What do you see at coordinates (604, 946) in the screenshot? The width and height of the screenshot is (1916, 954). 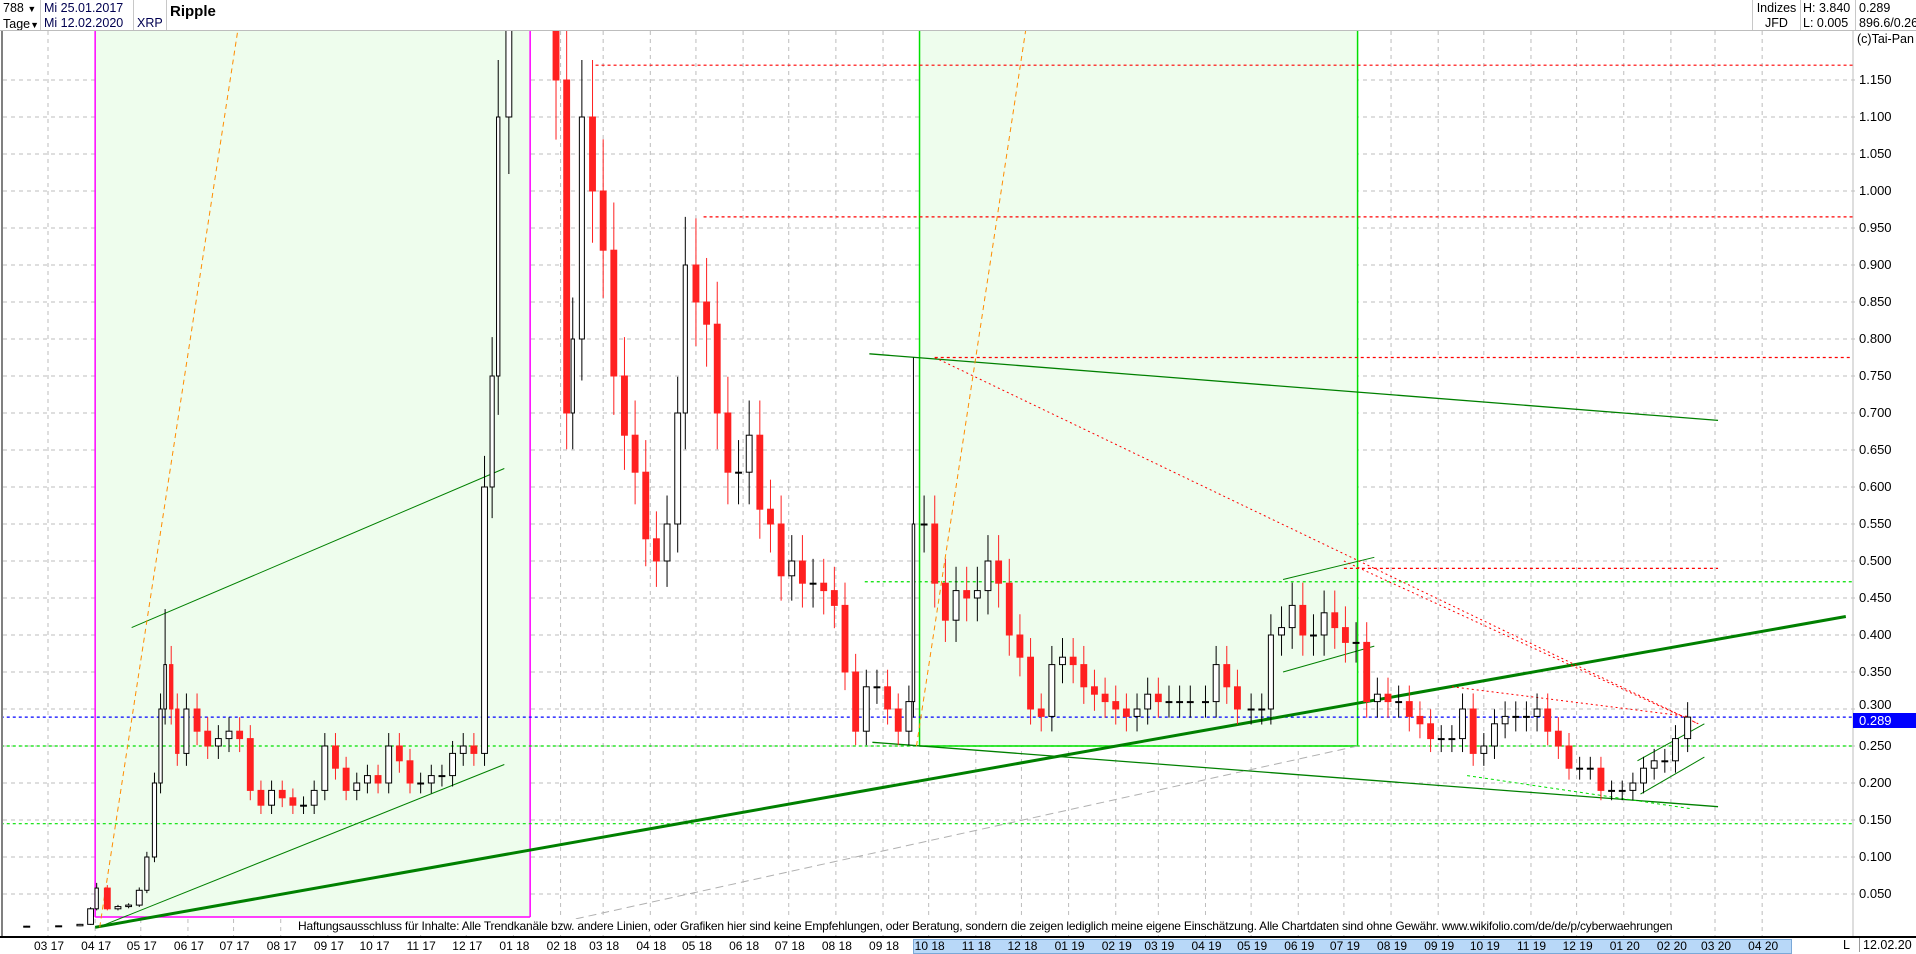 I see `x-tick-label: 03 18` at bounding box center [604, 946].